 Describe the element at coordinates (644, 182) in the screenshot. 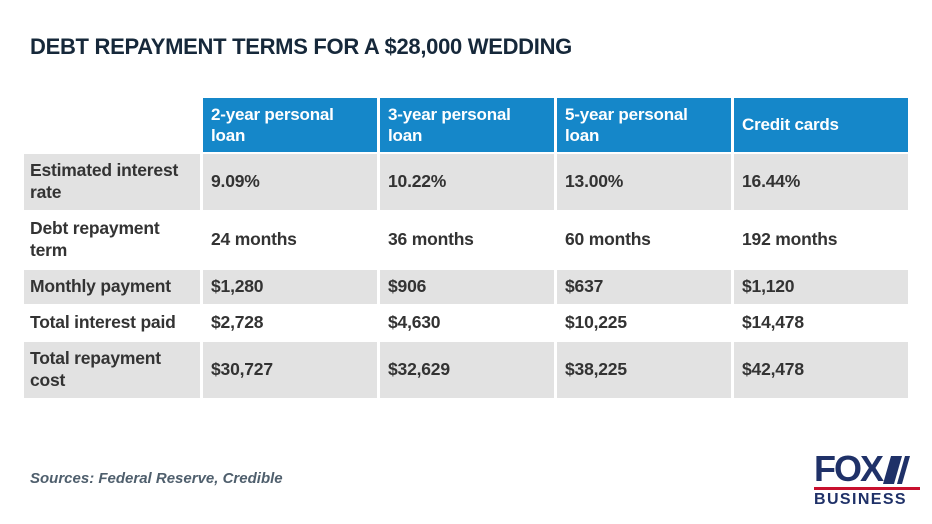

I see `interest-rate-5yr: 13.00%` at that location.